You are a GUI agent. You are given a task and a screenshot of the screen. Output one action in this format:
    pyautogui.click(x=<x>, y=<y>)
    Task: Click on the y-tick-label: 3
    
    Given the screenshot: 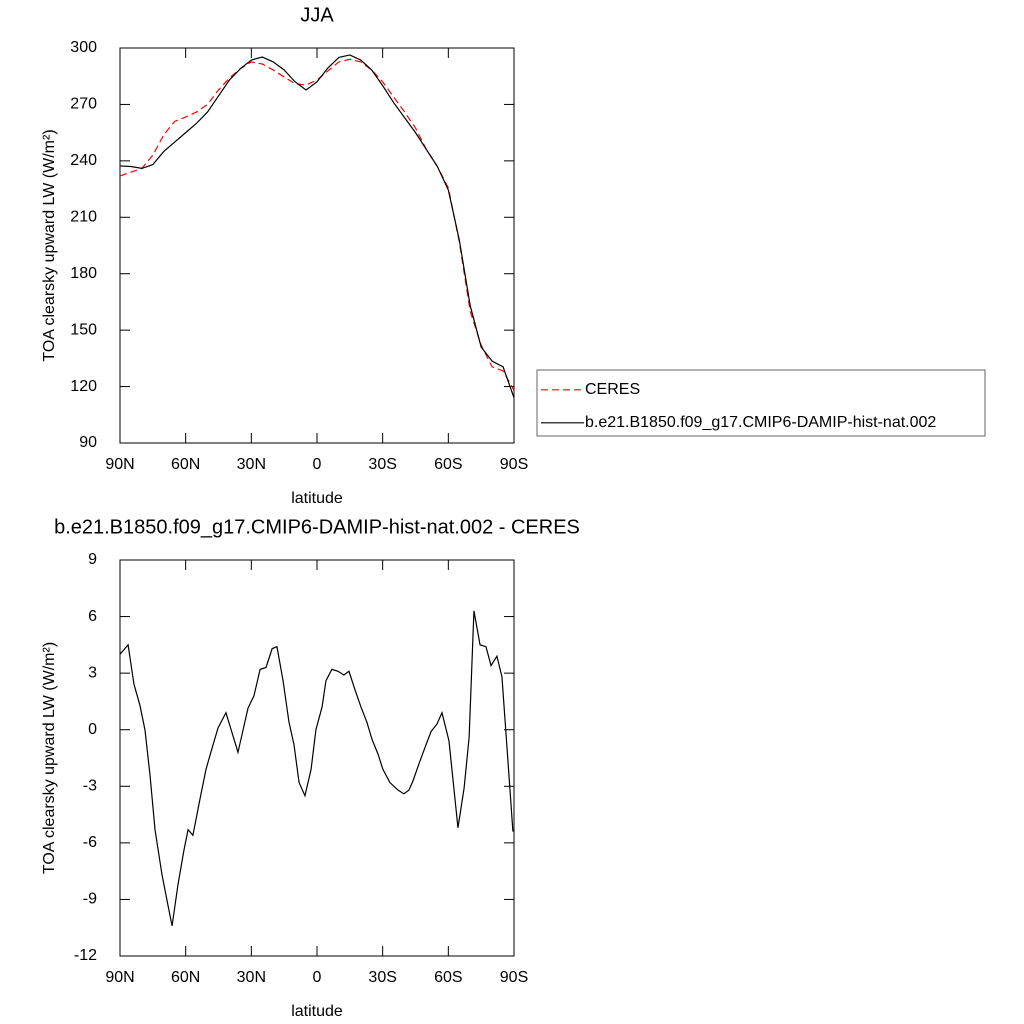 What is the action you would take?
    pyautogui.click(x=92, y=672)
    